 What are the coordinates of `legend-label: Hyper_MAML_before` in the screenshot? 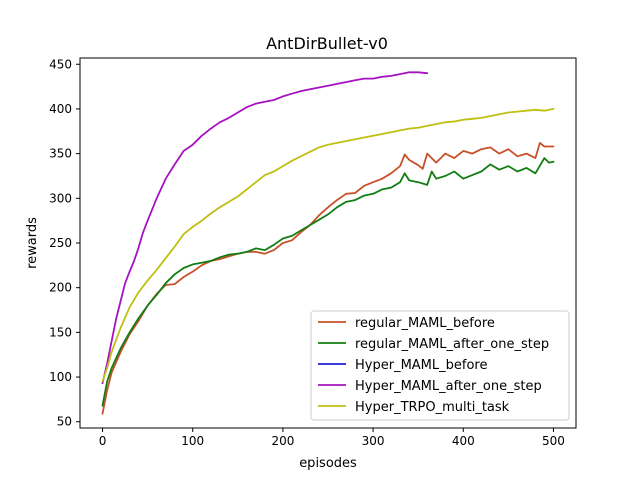 It's located at (421, 365).